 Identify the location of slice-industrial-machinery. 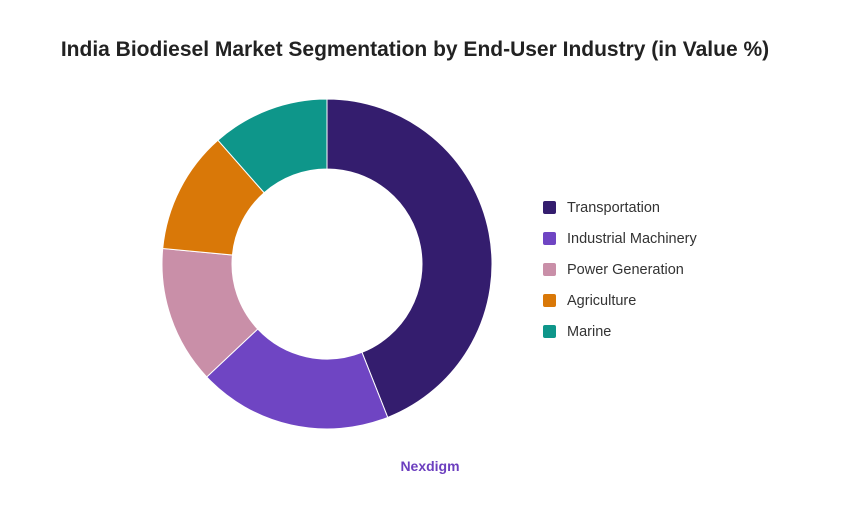
(297, 379).